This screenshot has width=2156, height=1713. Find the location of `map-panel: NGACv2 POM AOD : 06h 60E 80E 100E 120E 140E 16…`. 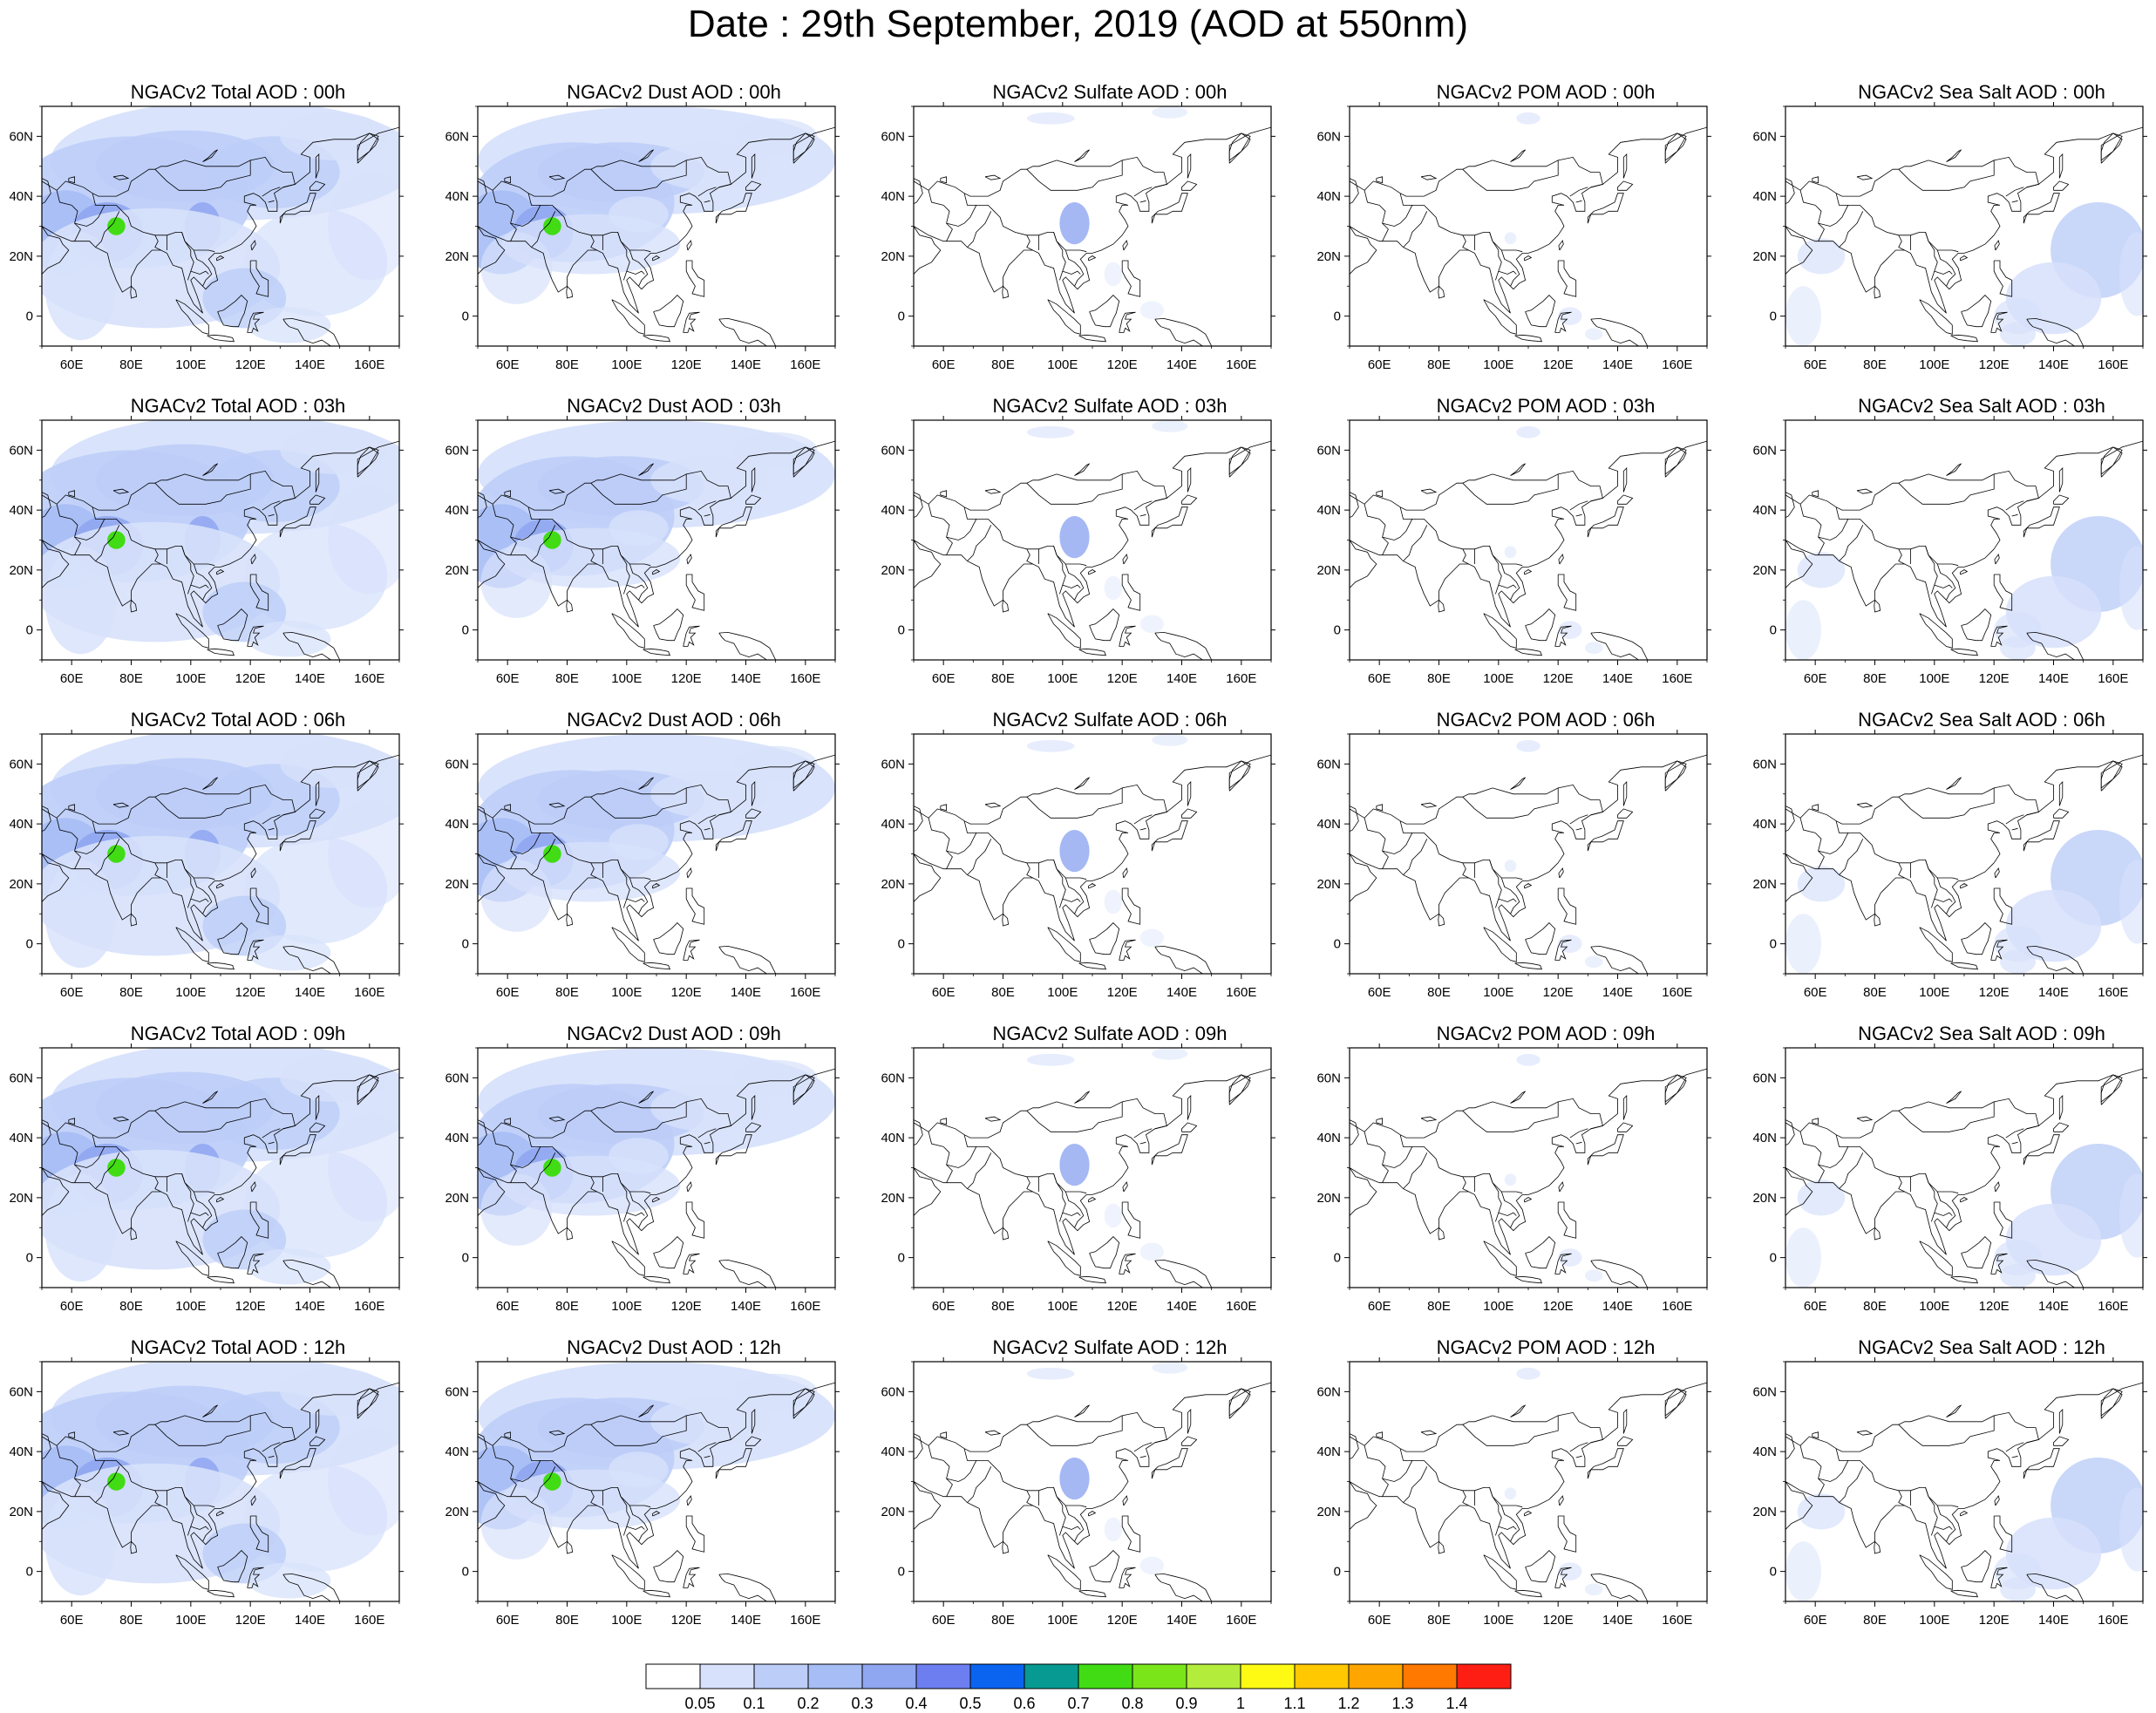

map-panel: NGACv2 POM AOD : 06h 60E 80E 100E 120E 140E 16… is located at coordinates (1550, 862).